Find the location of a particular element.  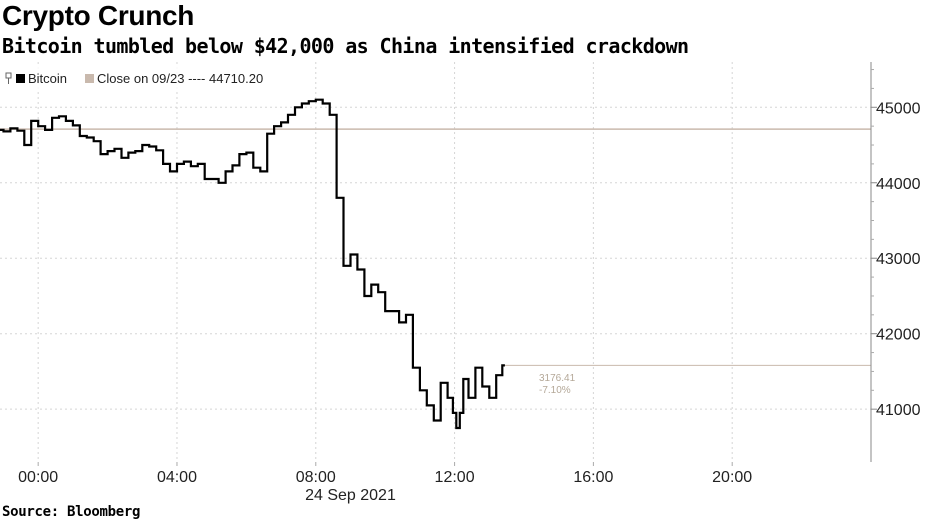

y-tick-label: 42000 is located at coordinates (898, 335).